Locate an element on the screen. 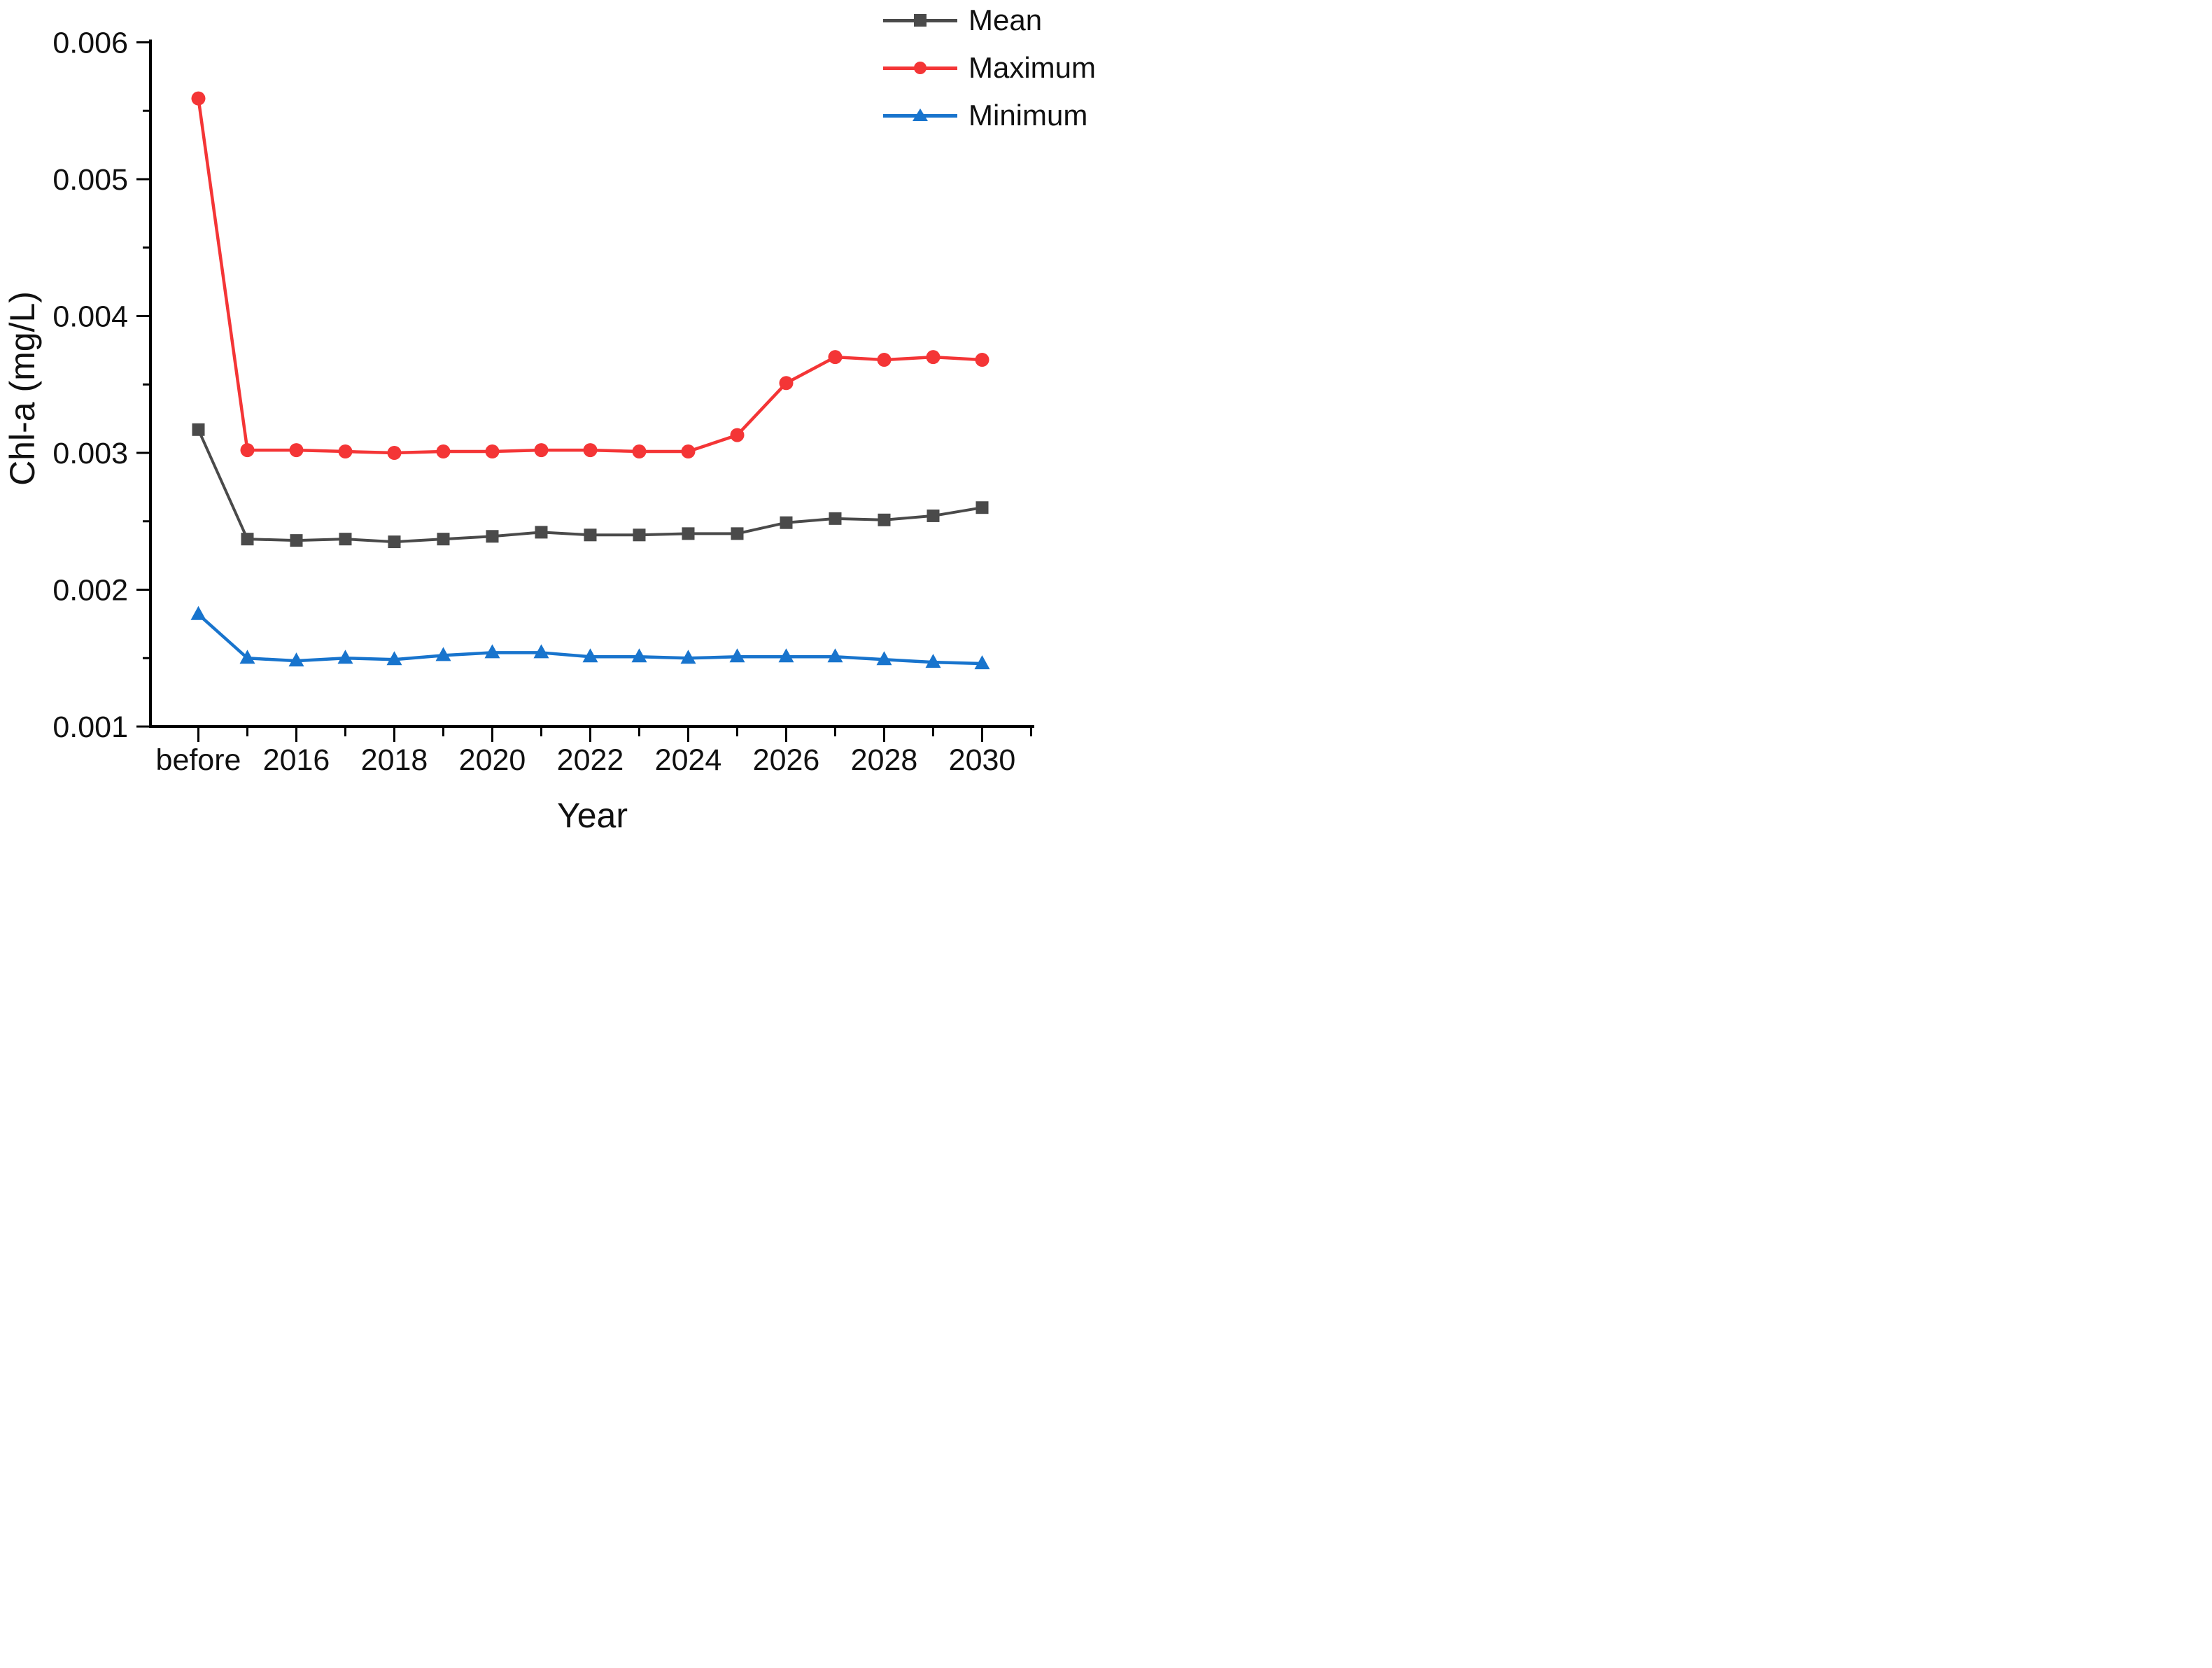 This screenshot has width=2212, height=1668. svg-text: 2030 is located at coordinates (983, 760).